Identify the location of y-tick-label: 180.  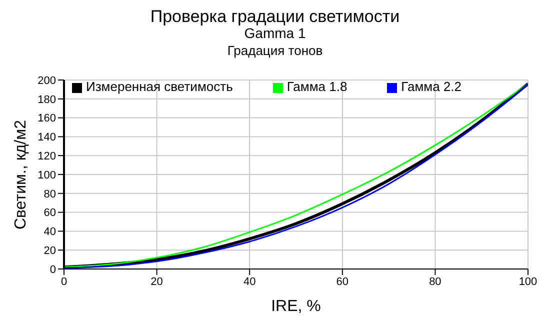
(47, 100).